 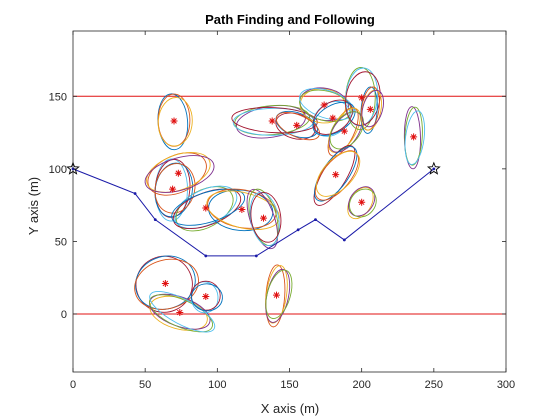 I want to click on x-tick-label: 0, so click(x=73, y=385).